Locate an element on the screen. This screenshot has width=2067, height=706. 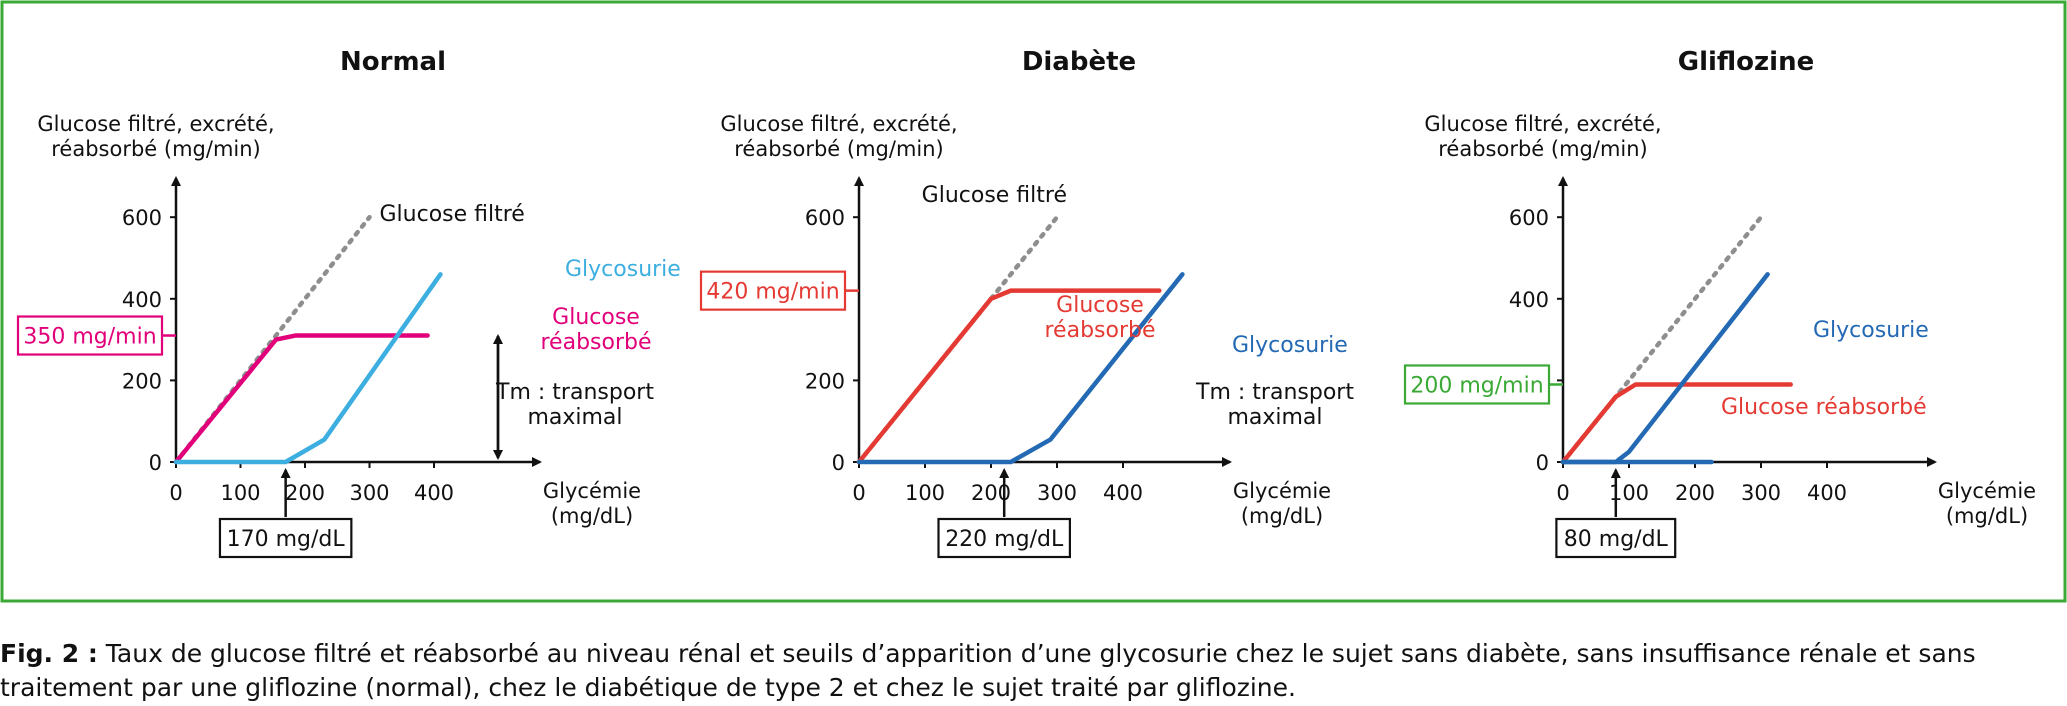
tm-box-group: 350 mg/min is located at coordinates (90, 335).